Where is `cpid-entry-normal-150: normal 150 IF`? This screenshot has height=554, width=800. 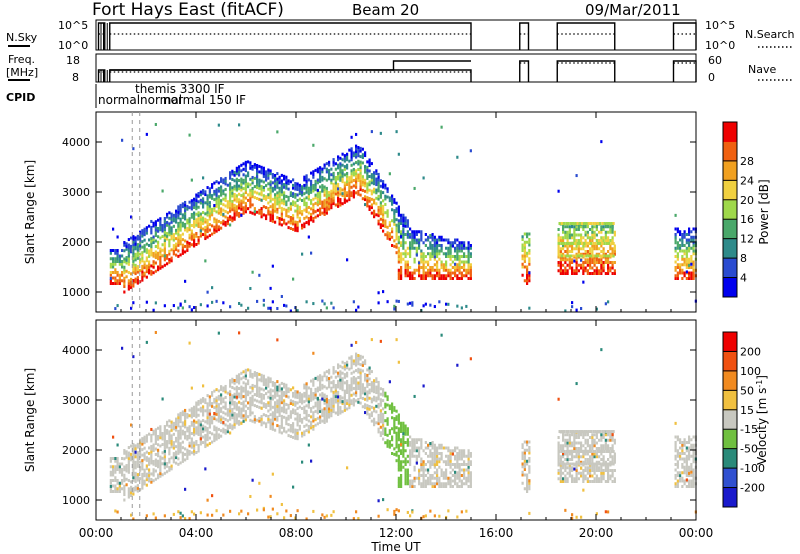 cpid-entry-normal-150: normal 150 IF is located at coordinates (204, 100).